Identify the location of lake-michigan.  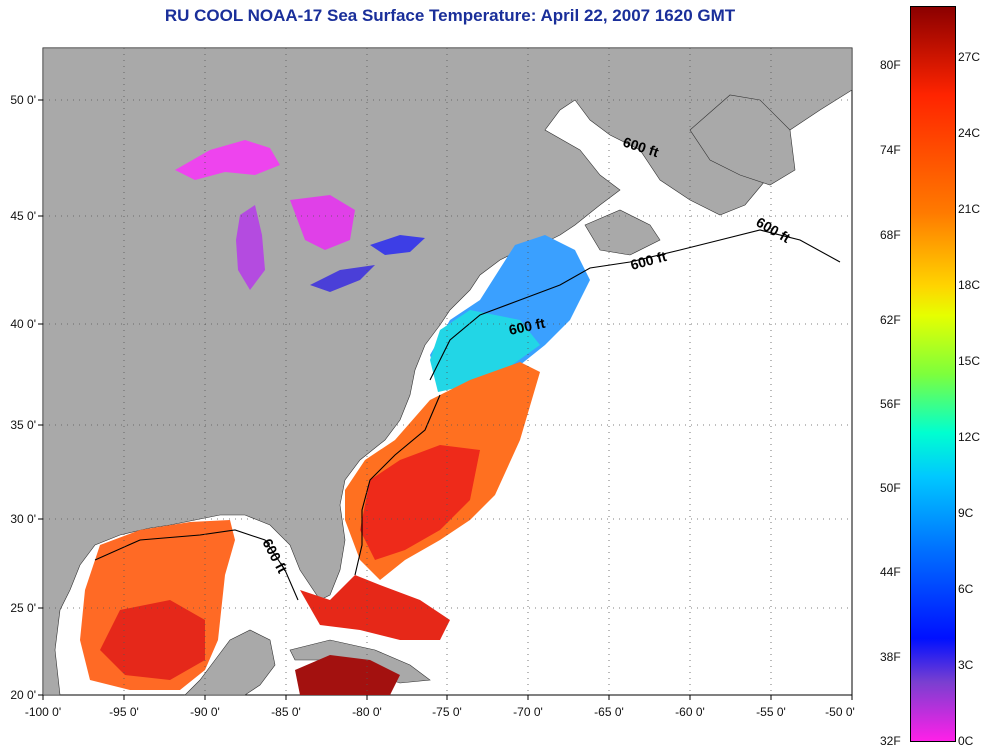
(250, 247).